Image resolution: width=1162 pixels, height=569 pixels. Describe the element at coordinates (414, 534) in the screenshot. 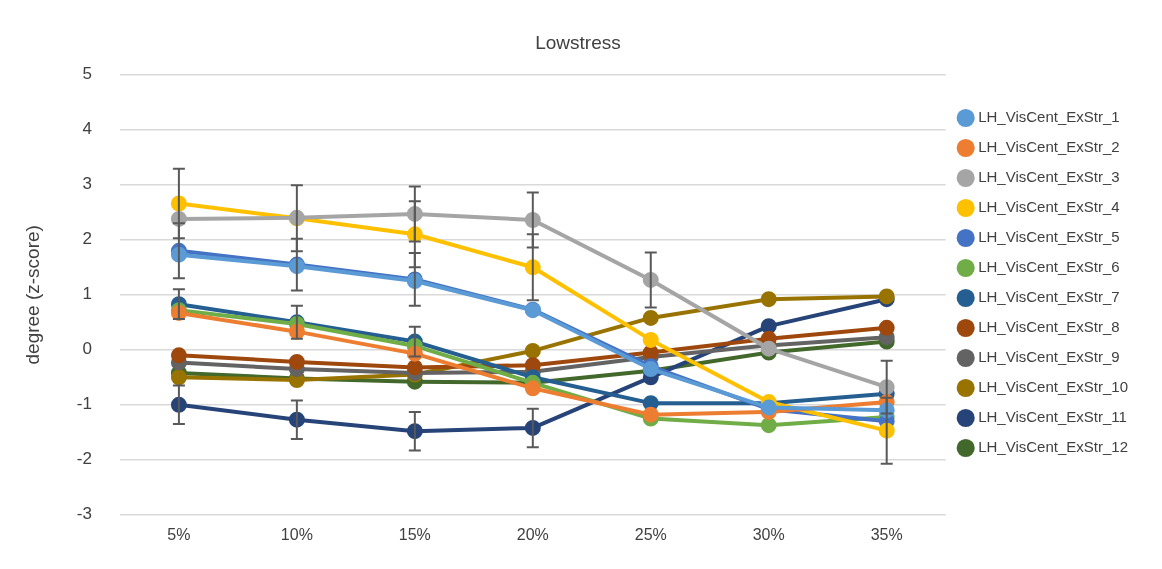

I see `x-tick-label: 15%` at that location.